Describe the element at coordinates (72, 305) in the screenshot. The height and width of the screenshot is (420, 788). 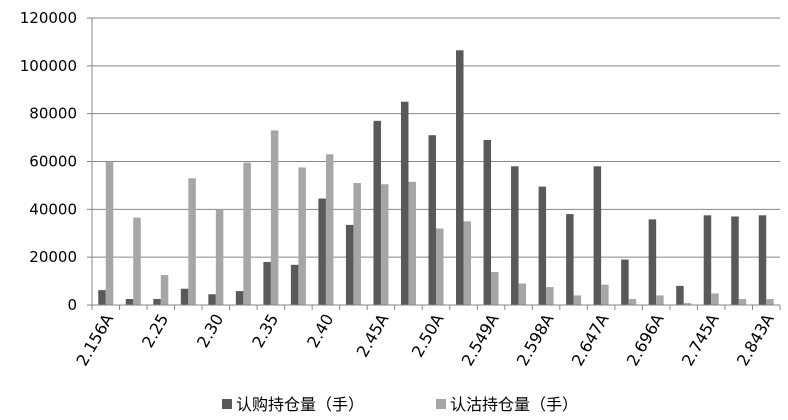
I see `y-tick-label: 0` at that location.